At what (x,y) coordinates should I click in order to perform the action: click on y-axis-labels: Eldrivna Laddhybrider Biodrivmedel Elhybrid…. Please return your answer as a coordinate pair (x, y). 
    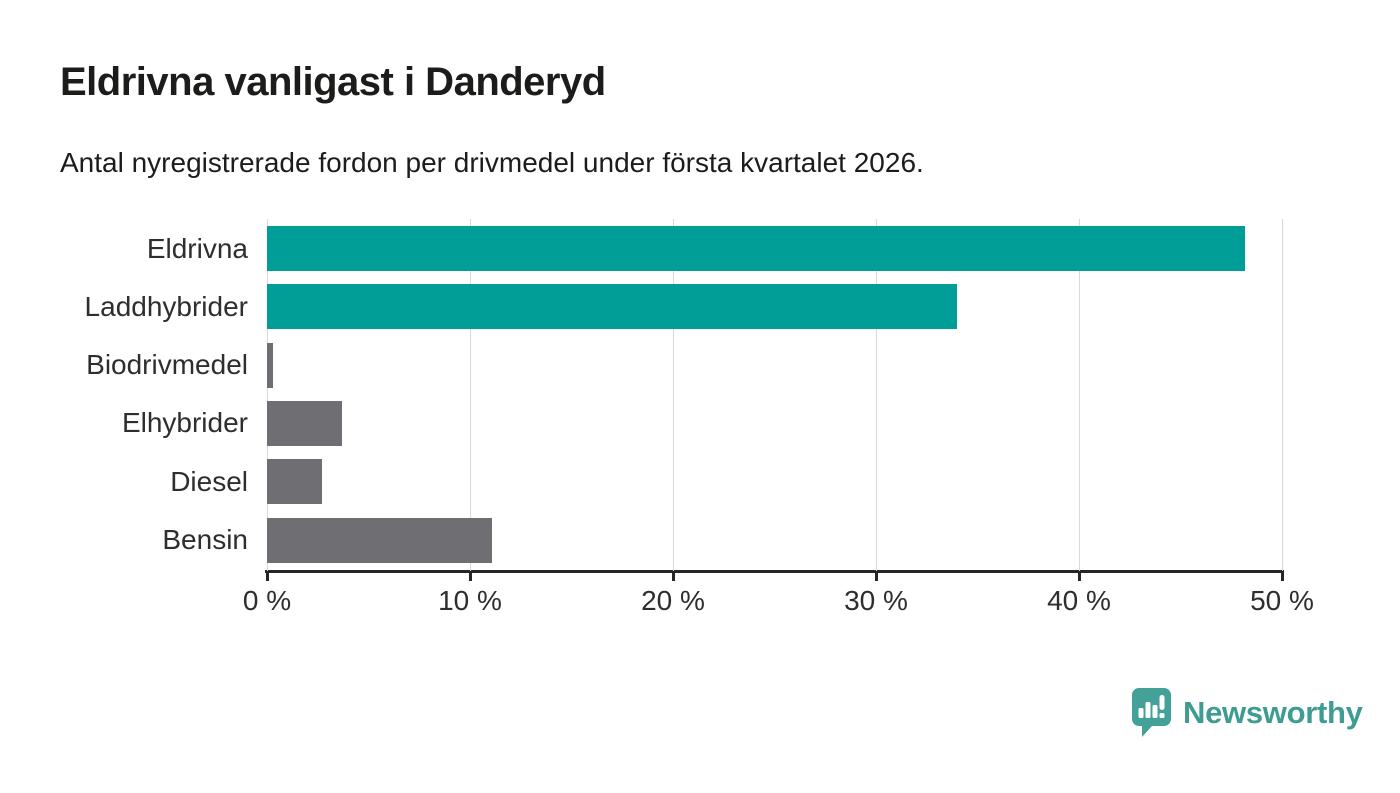
    Looking at the image, I should click on (124, 395).